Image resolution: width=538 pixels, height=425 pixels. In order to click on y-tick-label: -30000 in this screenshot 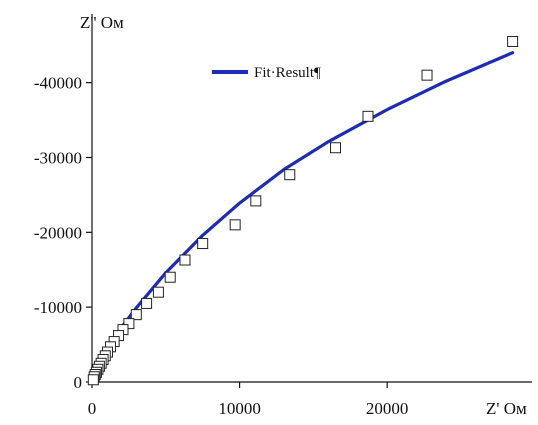, I will do `click(58, 157)`.